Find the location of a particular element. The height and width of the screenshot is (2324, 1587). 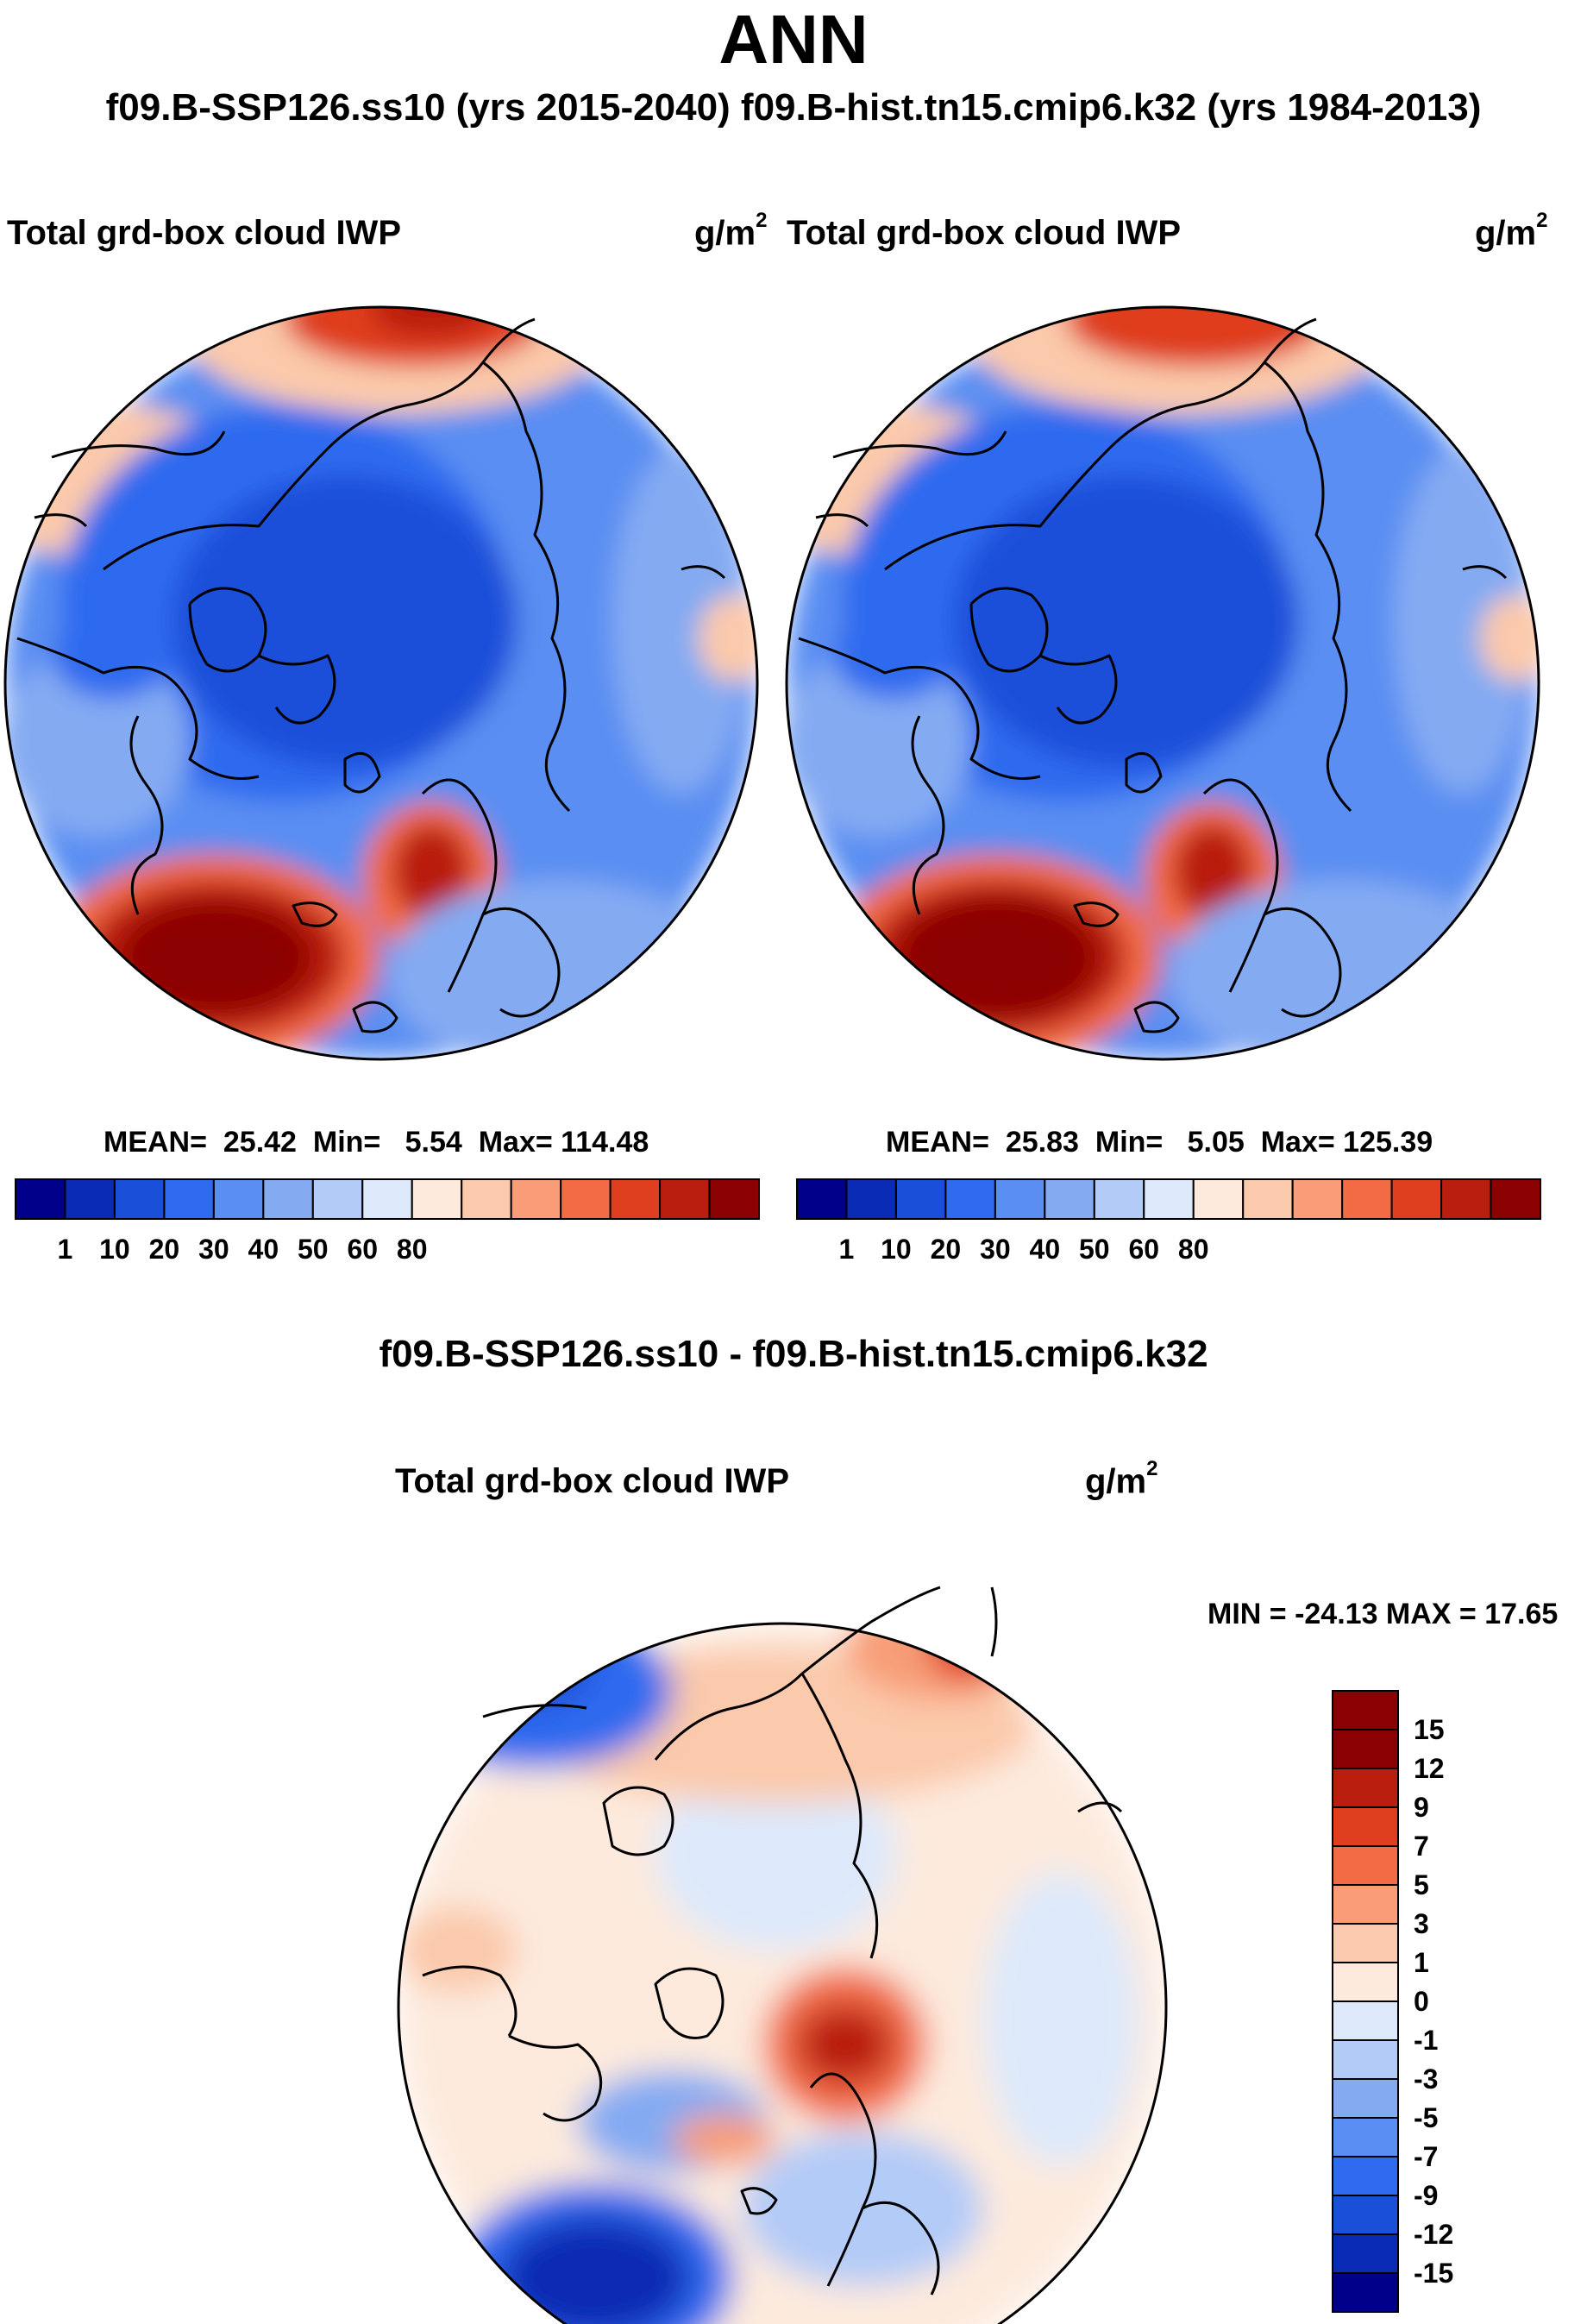

difference-colorbar-tick-label: -1 is located at coordinates (1427, 2041).